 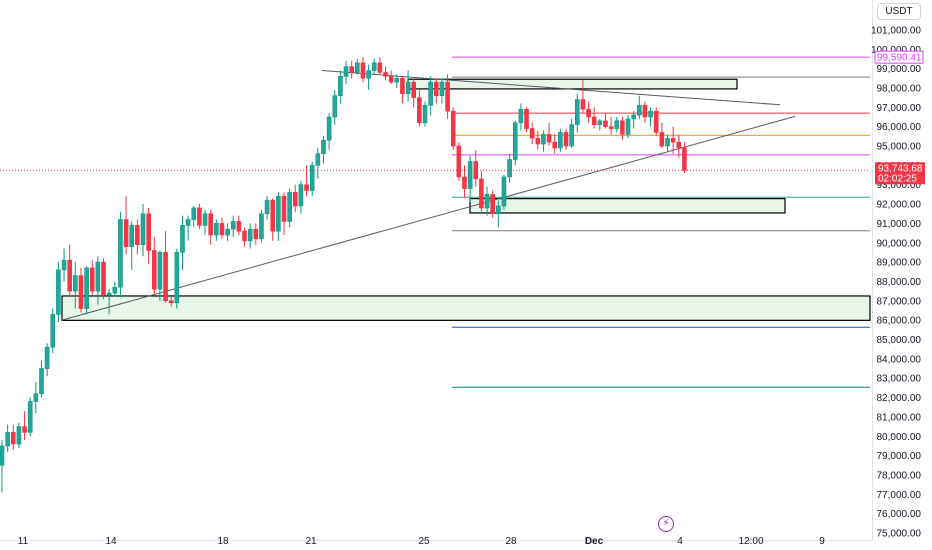 What do you see at coordinates (899, 147) in the screenshot?
I see `price-tick-label: 95,000.00` at bounding box center [899, 147].